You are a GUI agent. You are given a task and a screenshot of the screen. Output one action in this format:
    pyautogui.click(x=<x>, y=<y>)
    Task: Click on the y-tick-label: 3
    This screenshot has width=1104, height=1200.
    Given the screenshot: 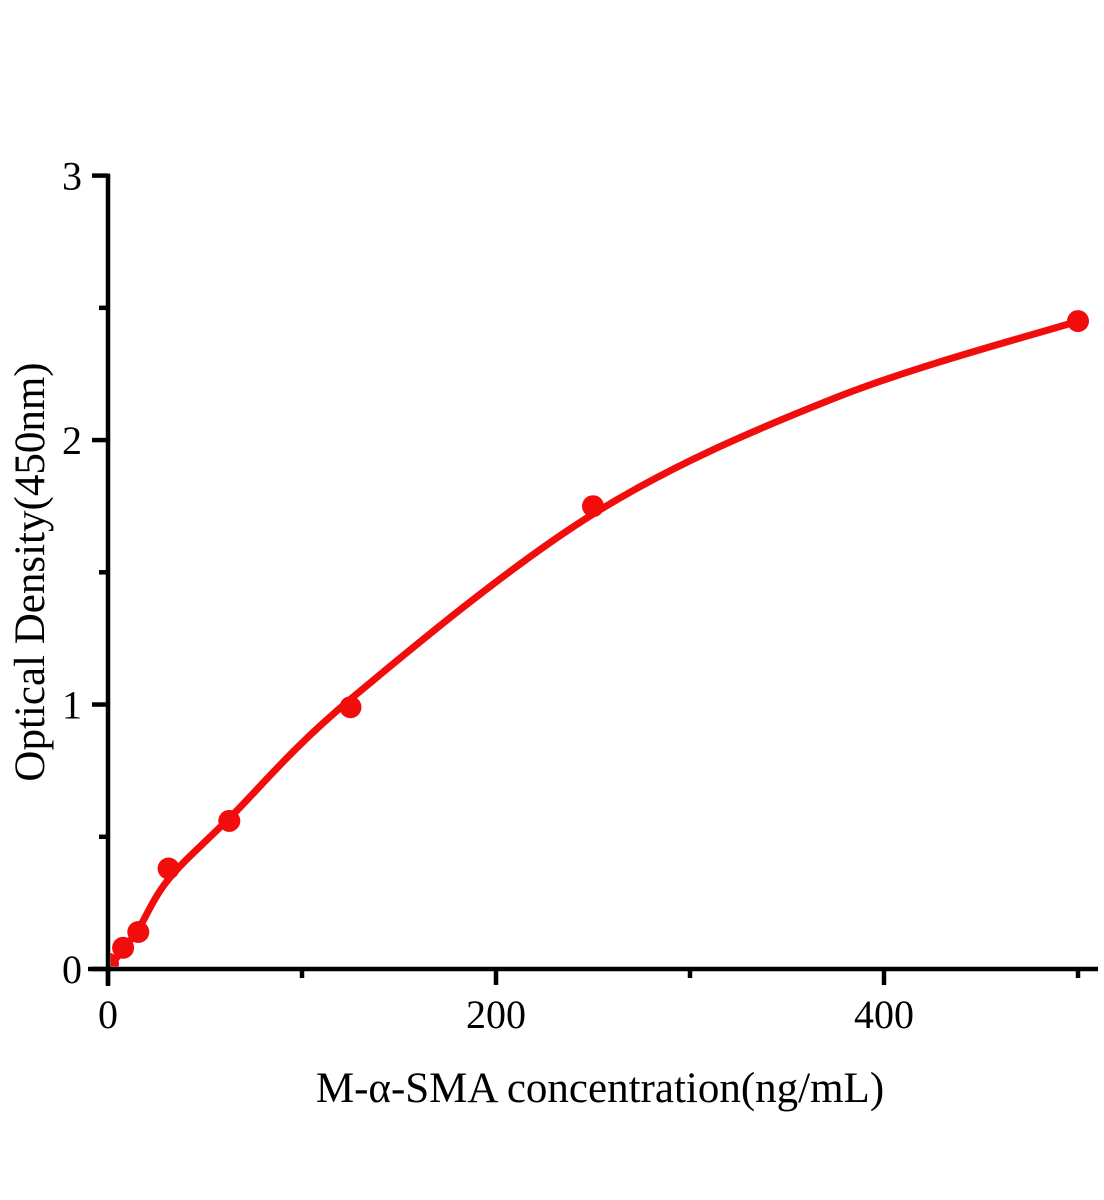 What is the action you would take?
    pyautogui.click(x=72, y=176)
    